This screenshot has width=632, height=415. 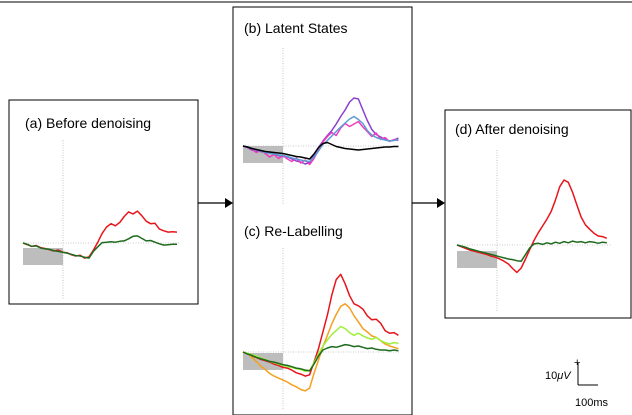 What do you see at coordinates (551, 376) in the screenshot?
I see `scale-bar-amplitude-value: 10` at bounding box center [551, 376].